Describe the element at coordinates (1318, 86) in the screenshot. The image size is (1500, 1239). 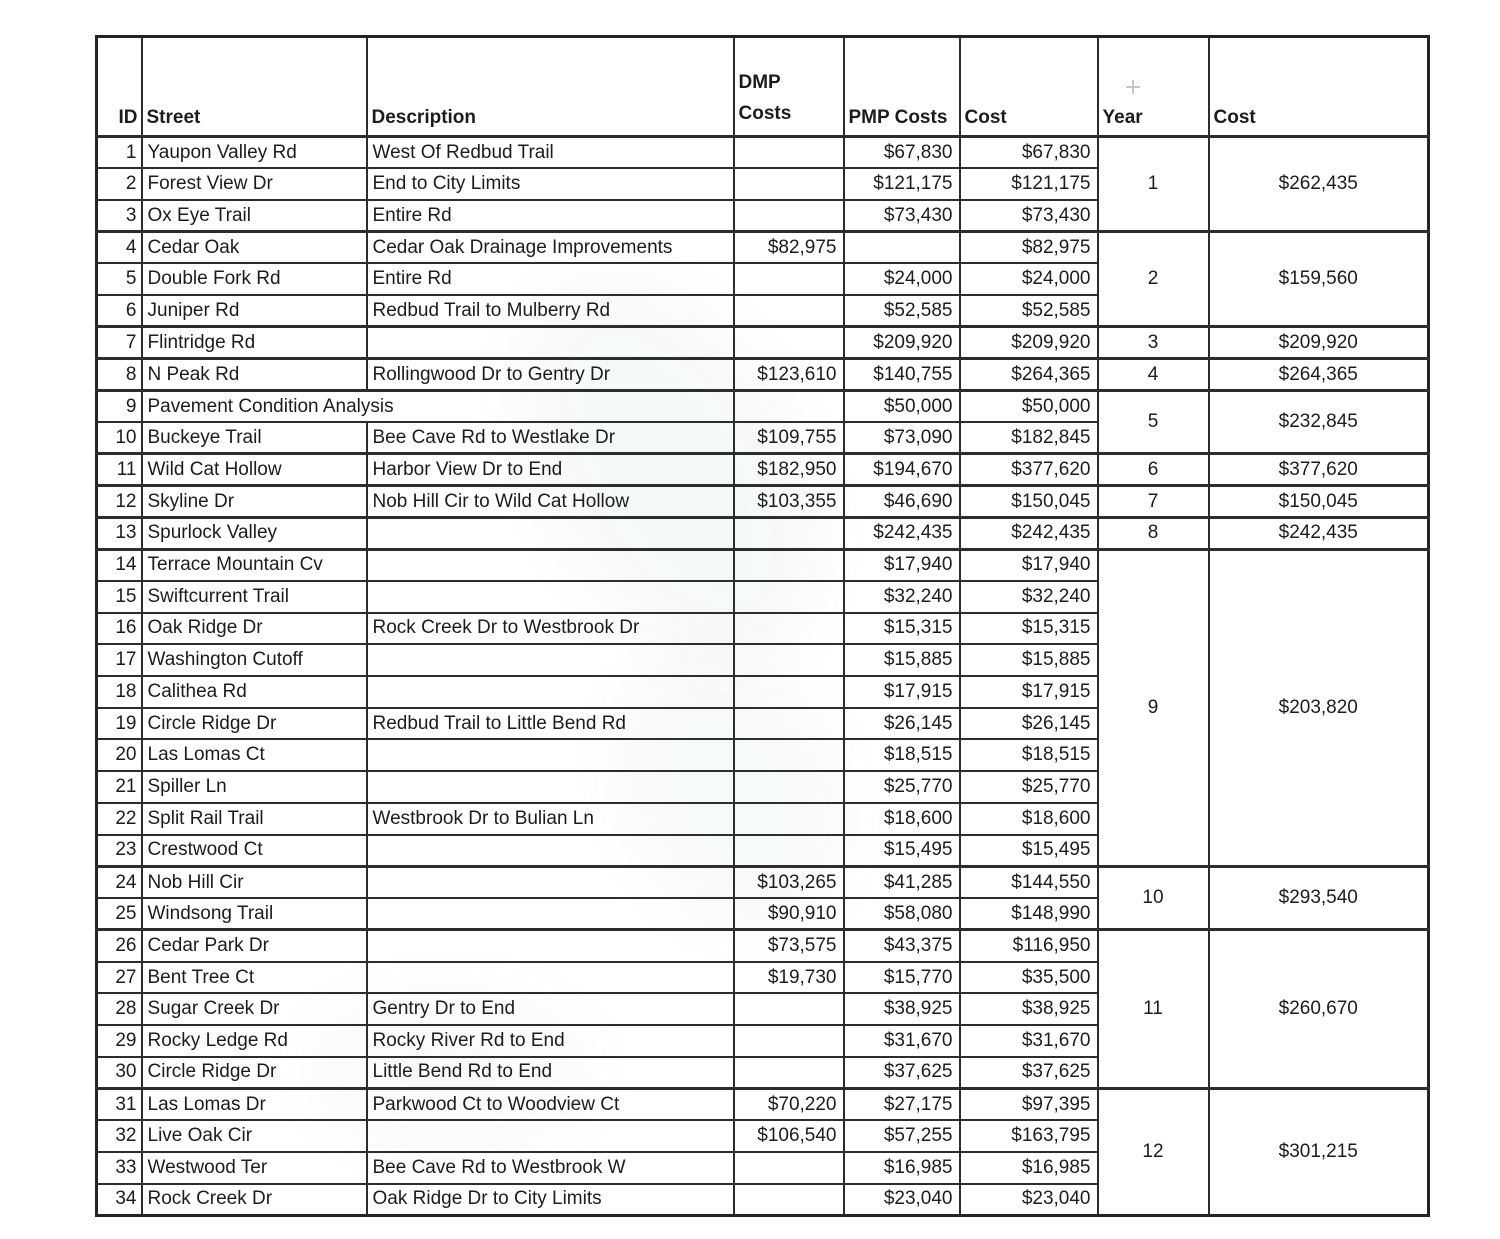
I see `header-year-cost: Cost` at that location.